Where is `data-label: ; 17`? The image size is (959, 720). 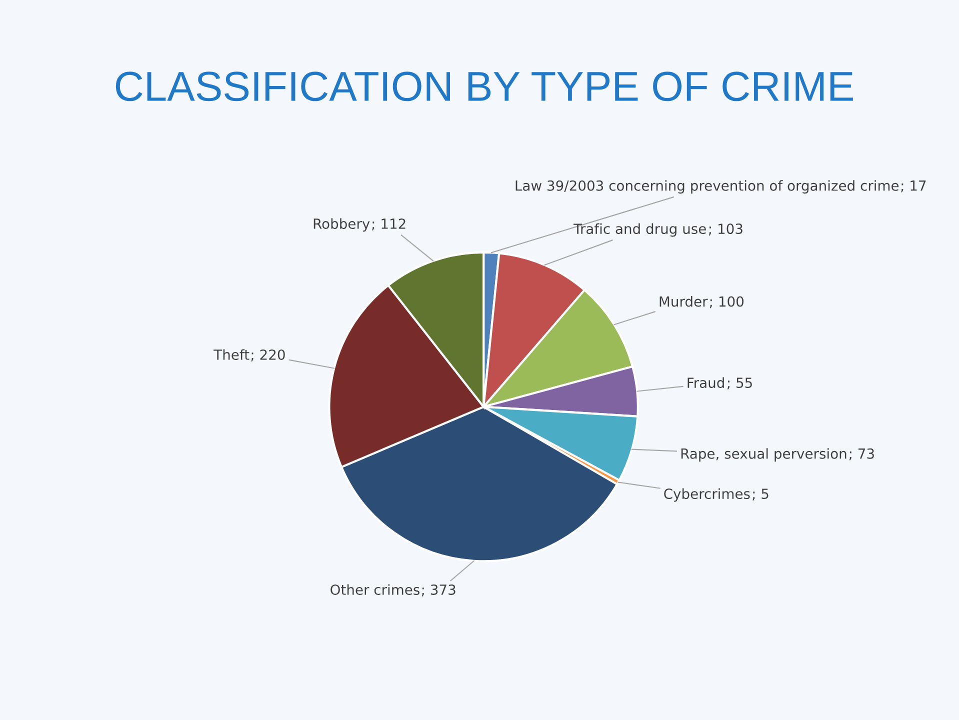
data-label: ; 17 is located at coordinates (913, 186).